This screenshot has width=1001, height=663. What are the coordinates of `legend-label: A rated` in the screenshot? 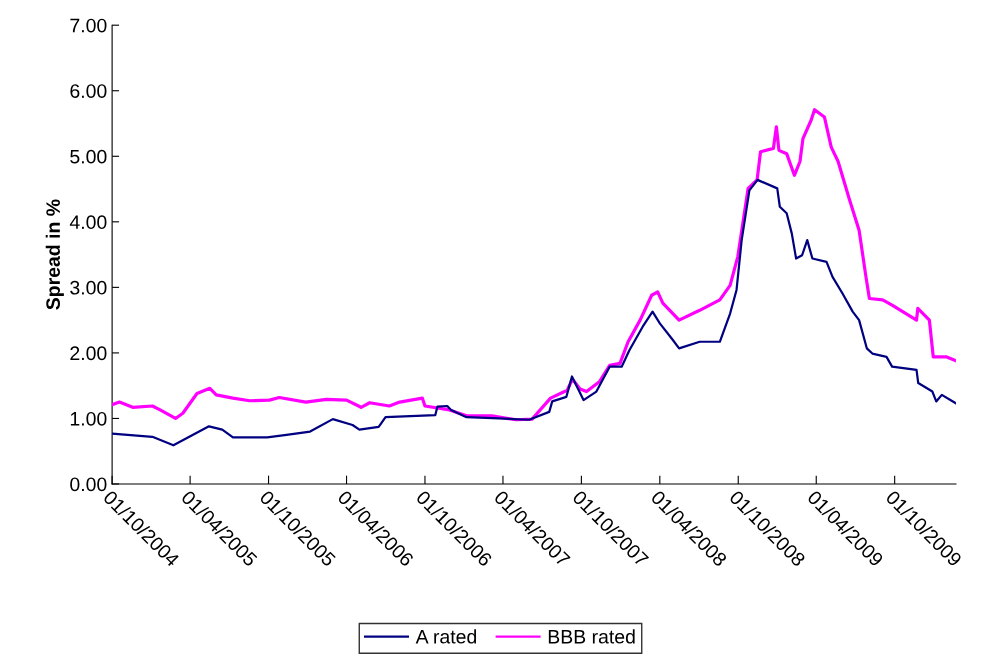 It's located at (446, 636).